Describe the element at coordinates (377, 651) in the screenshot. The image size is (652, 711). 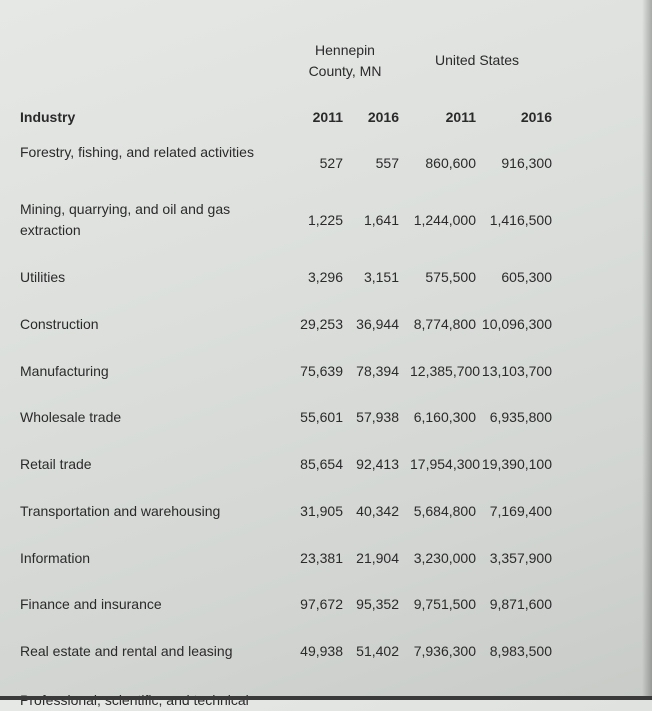
I see `value-cell: 51,402` at that location.